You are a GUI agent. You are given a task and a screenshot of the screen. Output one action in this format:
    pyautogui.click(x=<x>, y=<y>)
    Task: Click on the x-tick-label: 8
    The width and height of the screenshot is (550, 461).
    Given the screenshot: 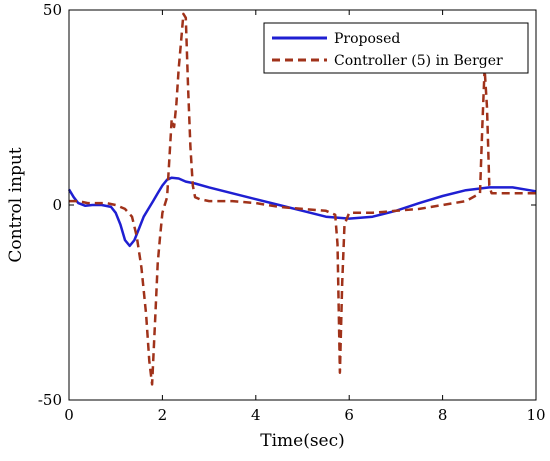 What is the action you would take?
    pyautogui.click(x=443, y=415)
    